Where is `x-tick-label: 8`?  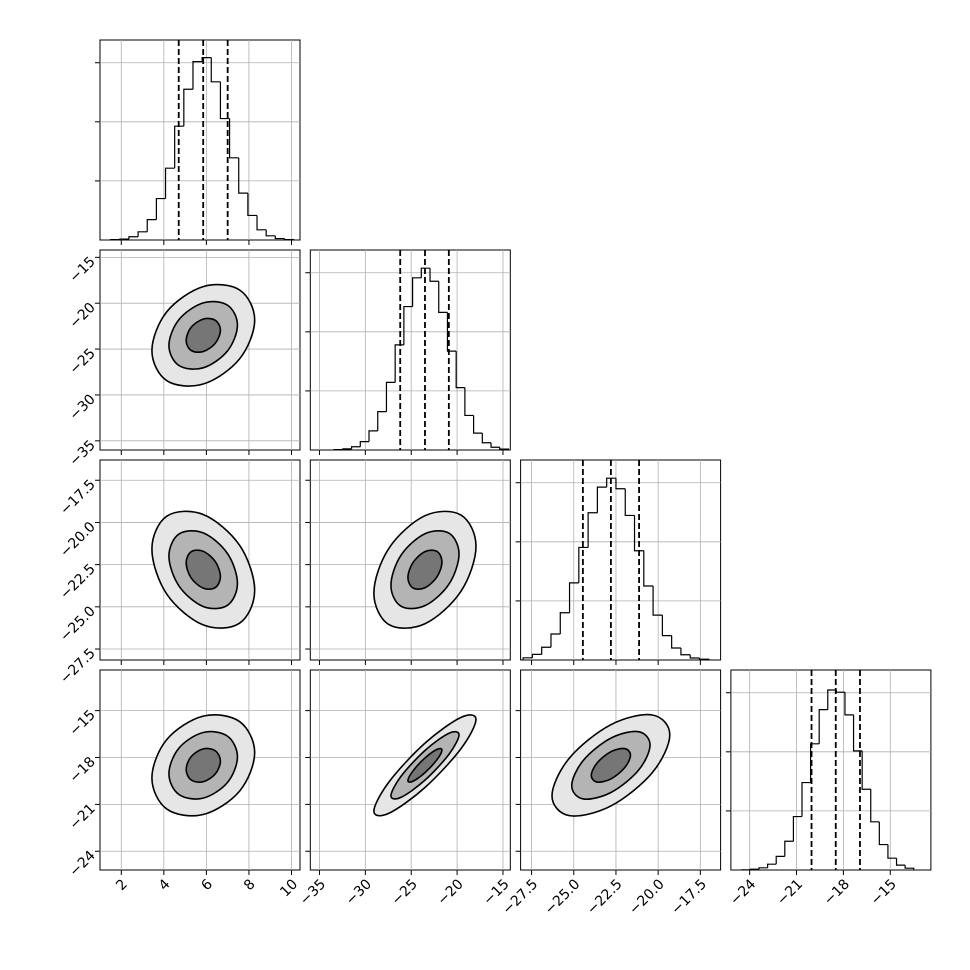 x-tick-label: 8 is located at coordinates (250, 885).